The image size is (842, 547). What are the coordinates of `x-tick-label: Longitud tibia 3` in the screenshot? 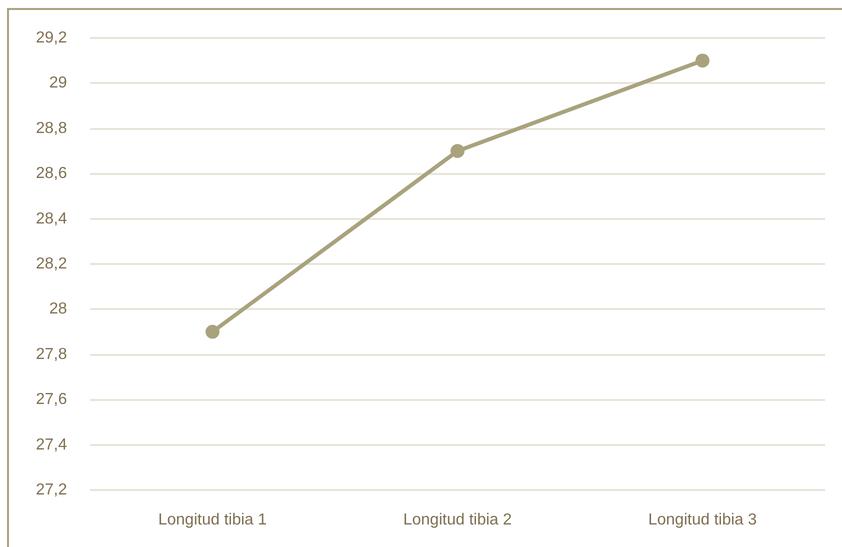 It's located at (702, 520).